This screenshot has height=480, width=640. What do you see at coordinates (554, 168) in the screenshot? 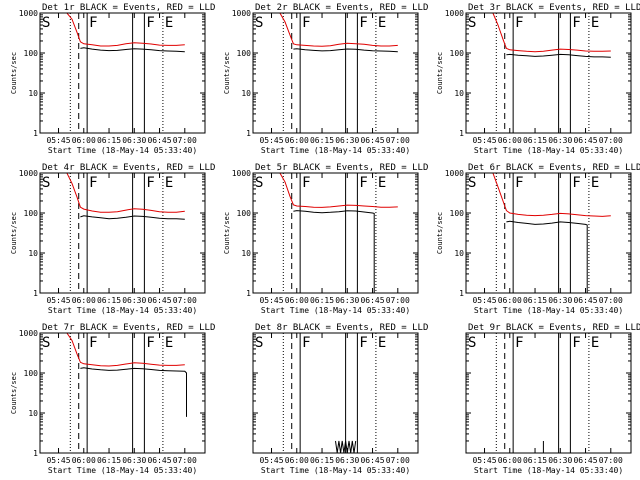
I see `panel-title: Det 6r BLACK = Events, RED = LLD` at bounding box center [554, 168].